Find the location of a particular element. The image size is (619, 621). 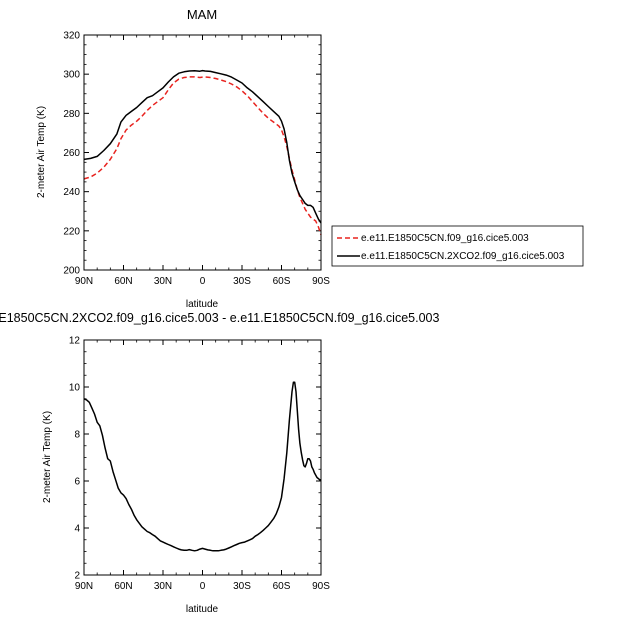

y-tick-label: 280 is located at coordinates (71, 114).